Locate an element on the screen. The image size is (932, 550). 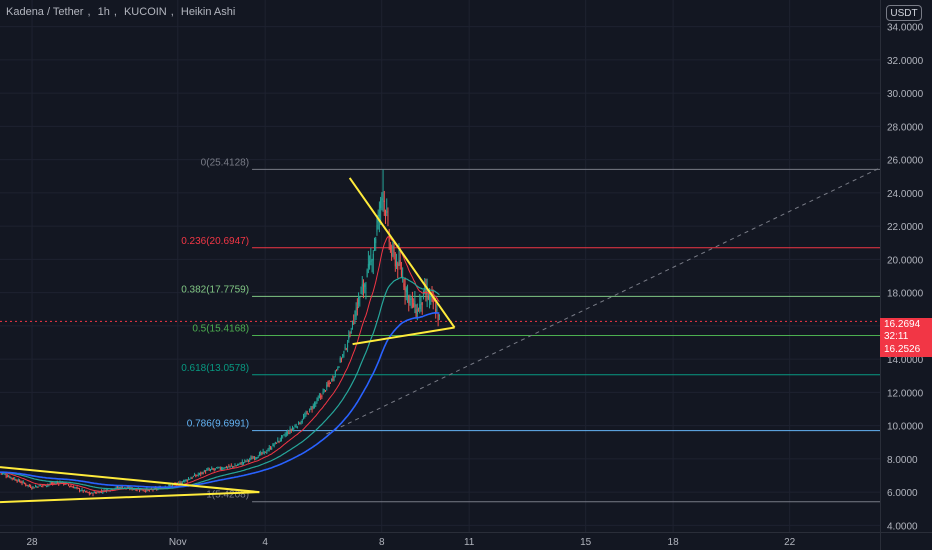
price-tick-label: 20.0000 is located at coordinates (905, 260).